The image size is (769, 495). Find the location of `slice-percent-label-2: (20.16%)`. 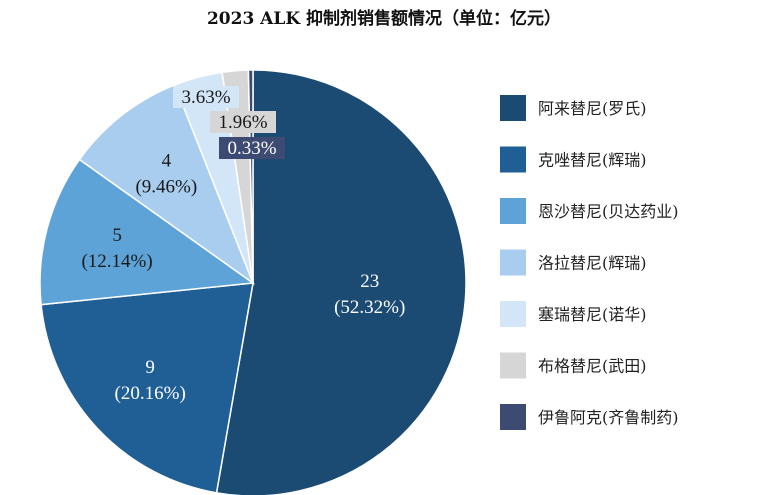

slice-percent-label-2: (20.16%) is located at coordinates (150, 393).